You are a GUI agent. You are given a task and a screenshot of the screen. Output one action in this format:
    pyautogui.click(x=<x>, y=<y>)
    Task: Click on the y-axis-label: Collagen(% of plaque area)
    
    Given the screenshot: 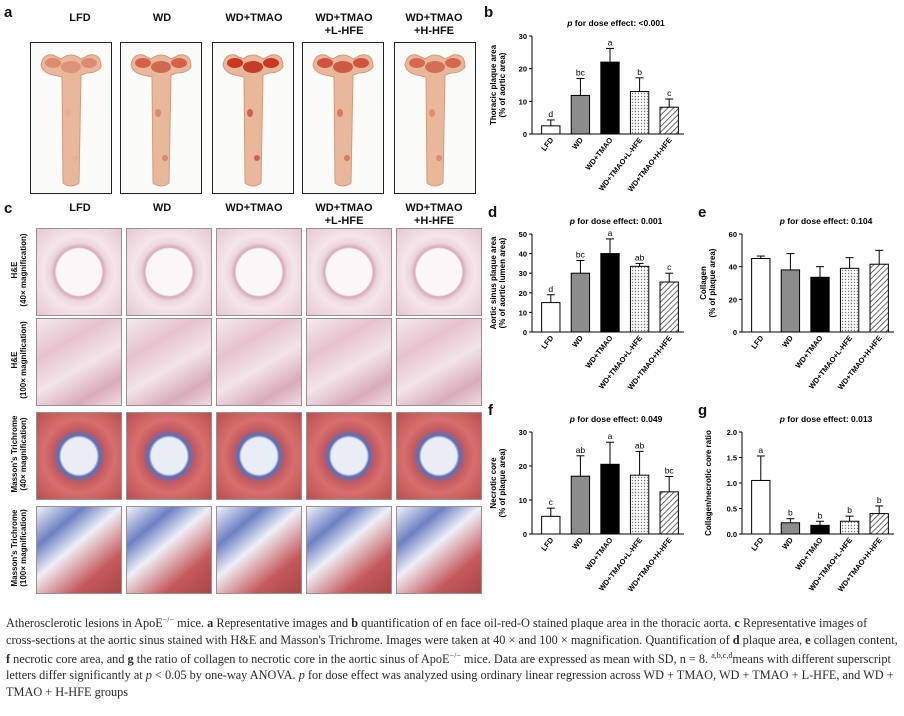 What is the action you would take?
    pyautogui.click(x=708, y=282)
    